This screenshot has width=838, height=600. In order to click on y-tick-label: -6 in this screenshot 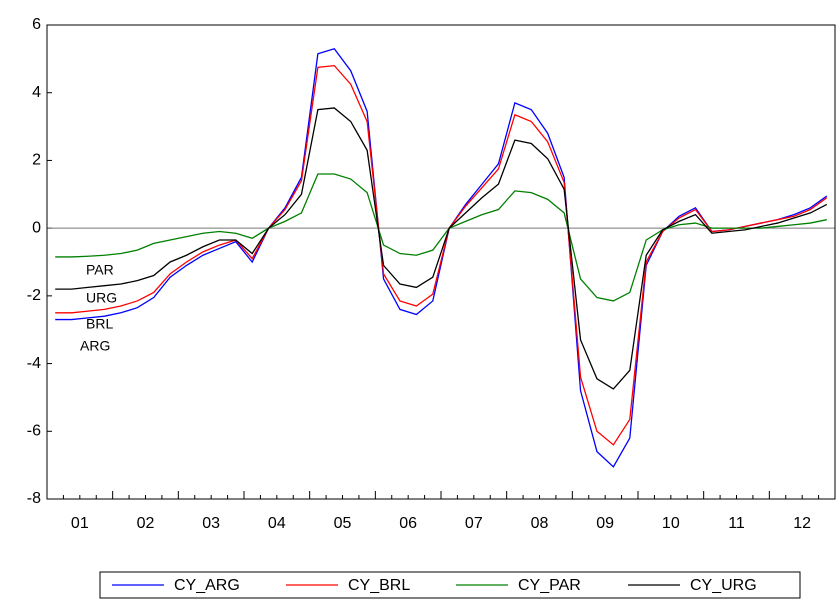, I will do `click(34, 431)`.